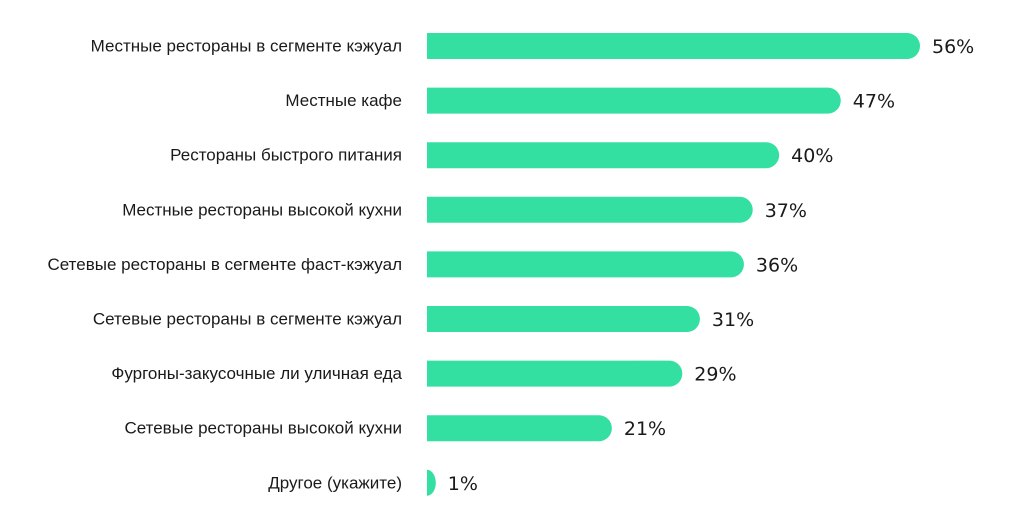 The width and height of the screenshot is (1024, 527). I want to click on value-label-2: 40%, so click(812, 156).